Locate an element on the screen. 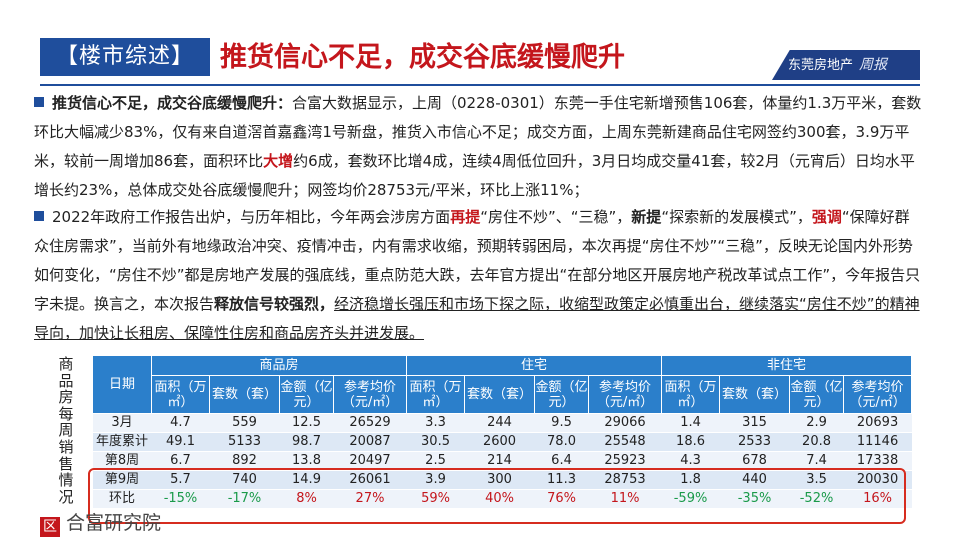 Image resolution: width=960 pixels, height=540 pixels. table-cell: 11146 is located at coordinates (877, 442).